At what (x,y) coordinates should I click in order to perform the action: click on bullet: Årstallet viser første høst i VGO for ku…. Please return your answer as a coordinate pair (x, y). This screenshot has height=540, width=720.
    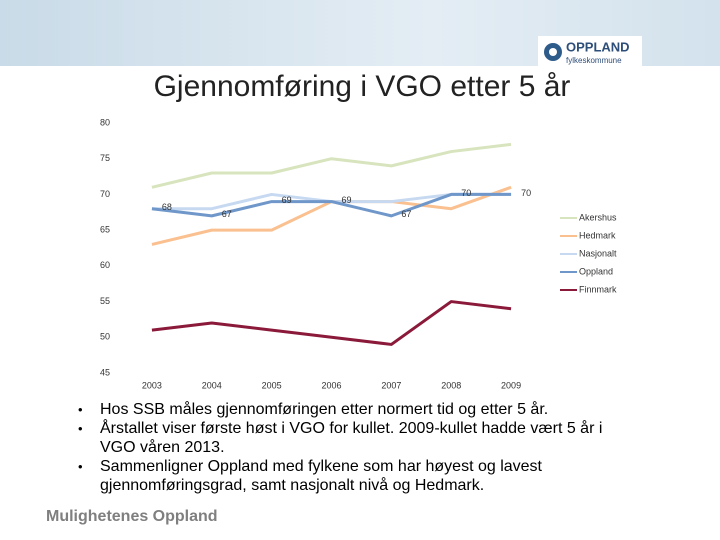
    Looking at the image, I should click on (358, 438).